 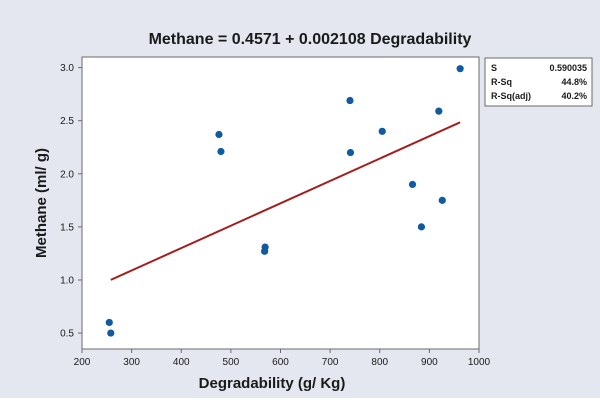 I want to click on x-tick-label: 400, so click(x=181, y=362).